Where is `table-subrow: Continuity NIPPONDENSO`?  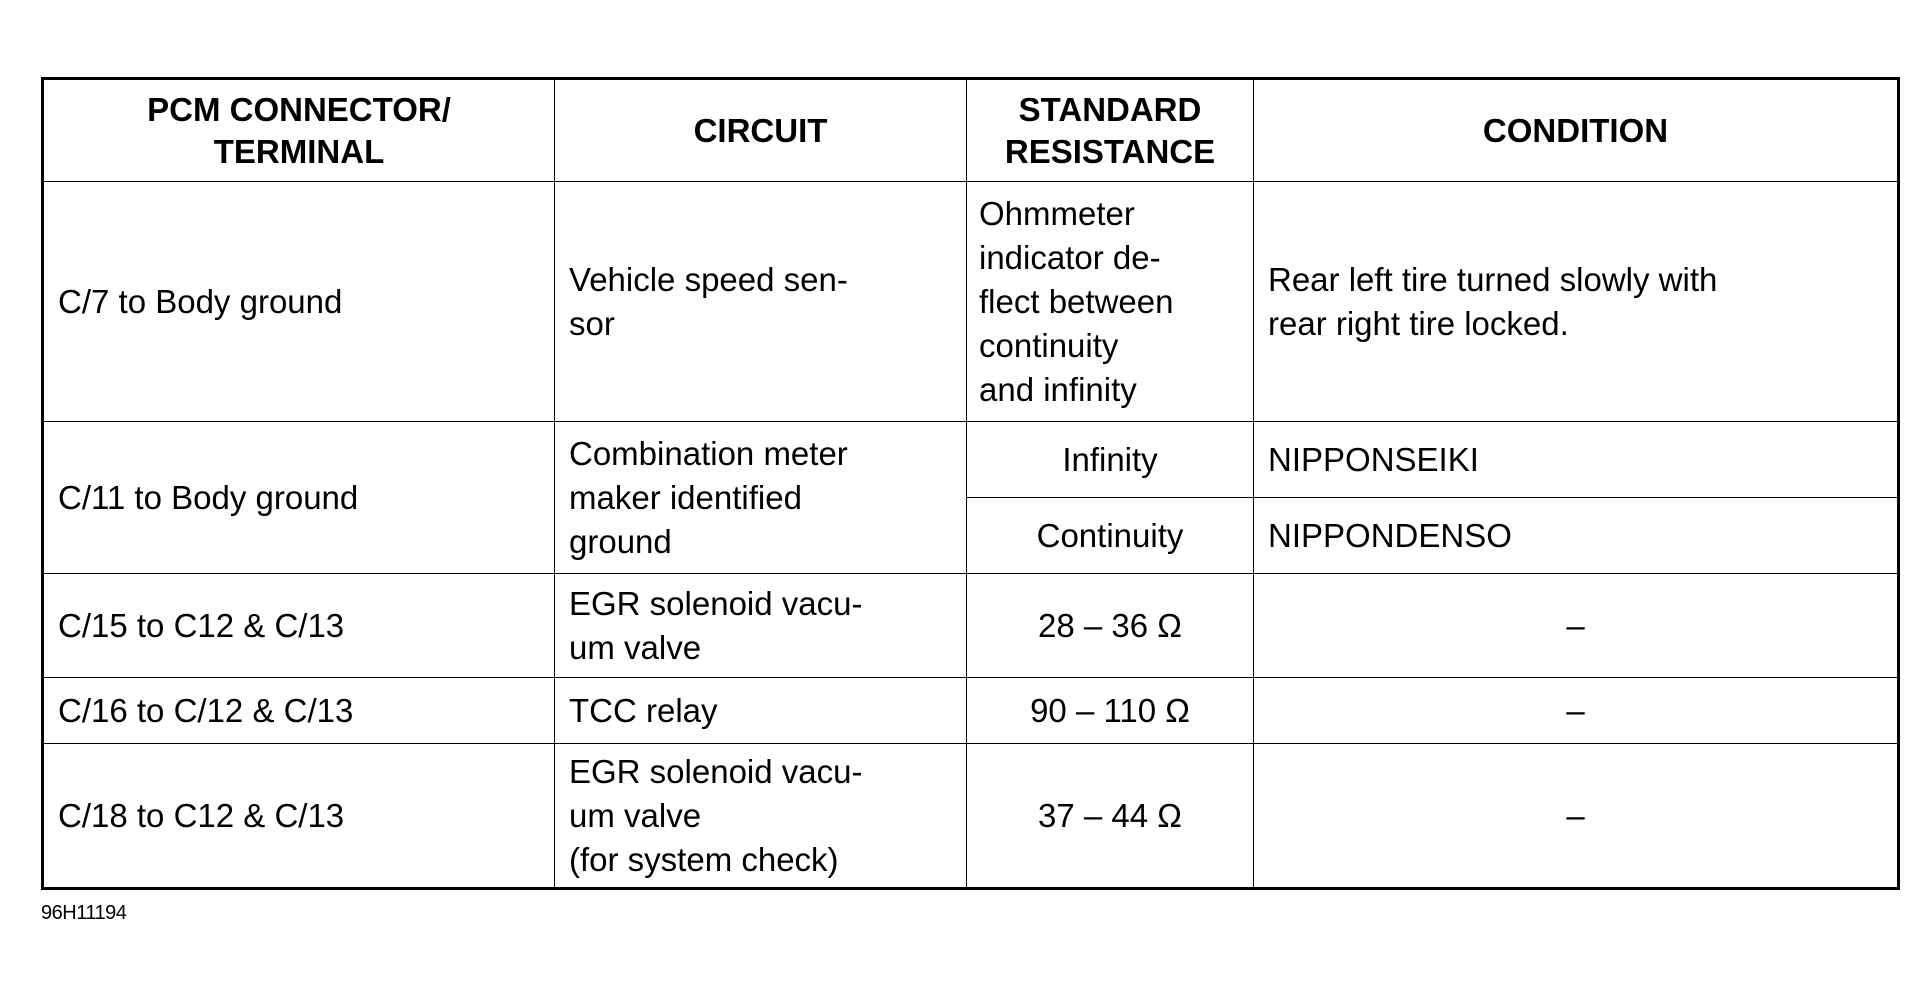 table-subrow: Continuity NIPPONDENSO is located at coordinates (971, 535).